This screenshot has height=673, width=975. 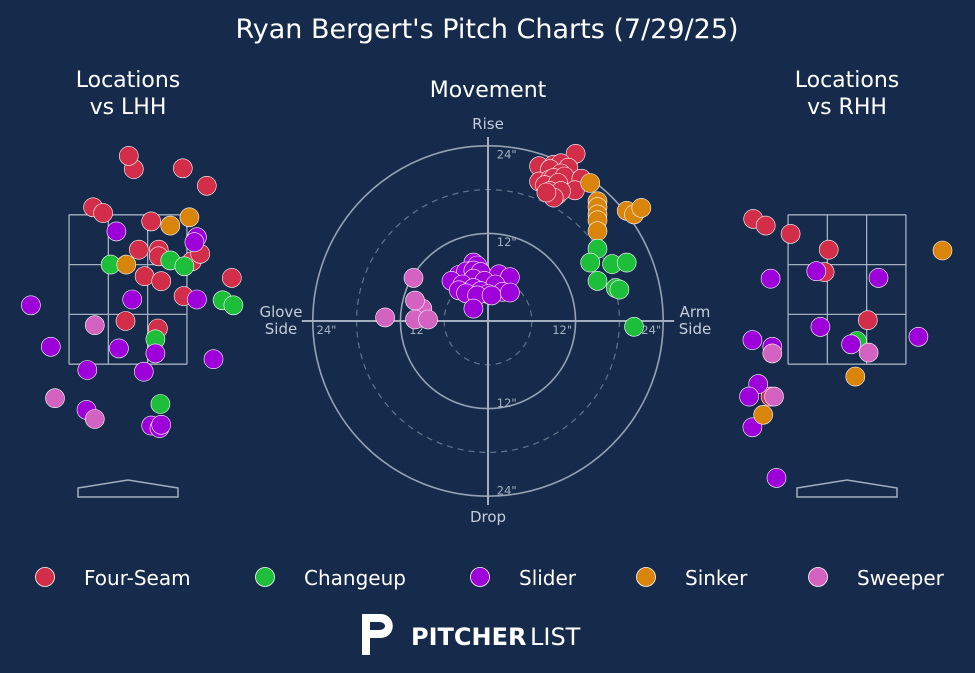 What do you see at coordinates (695, 329) in the screenshot?
I see `arm-side-label-line2: Side` at bounding box center [695, 329].